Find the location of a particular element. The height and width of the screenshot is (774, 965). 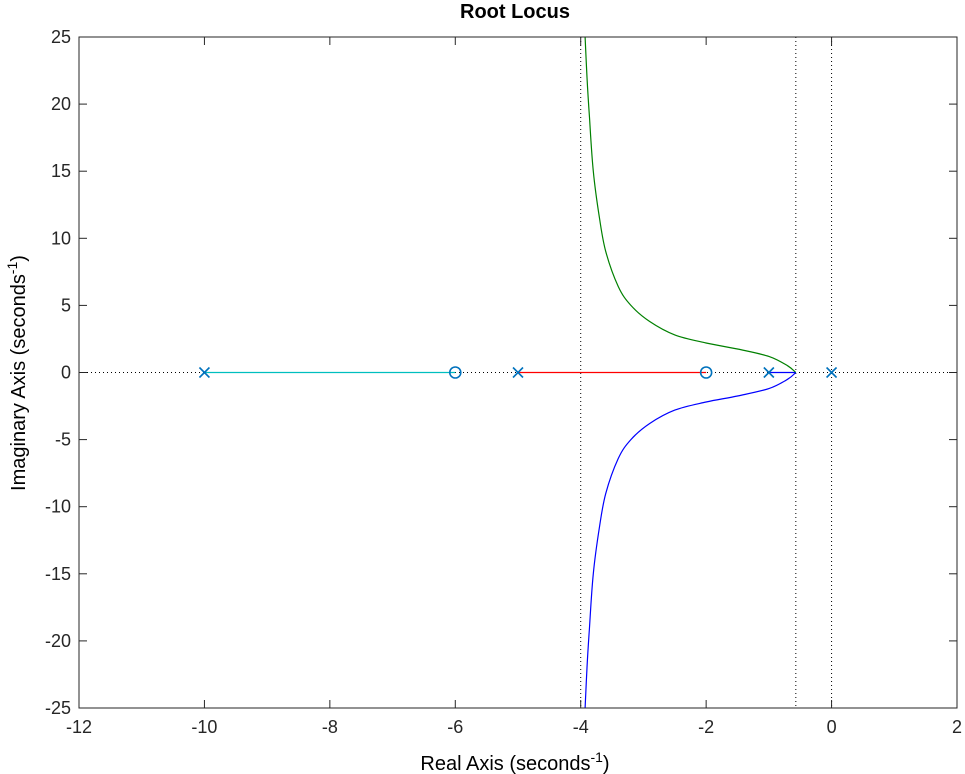

x-tick-label: 0 is located at coordinates (832, 727).